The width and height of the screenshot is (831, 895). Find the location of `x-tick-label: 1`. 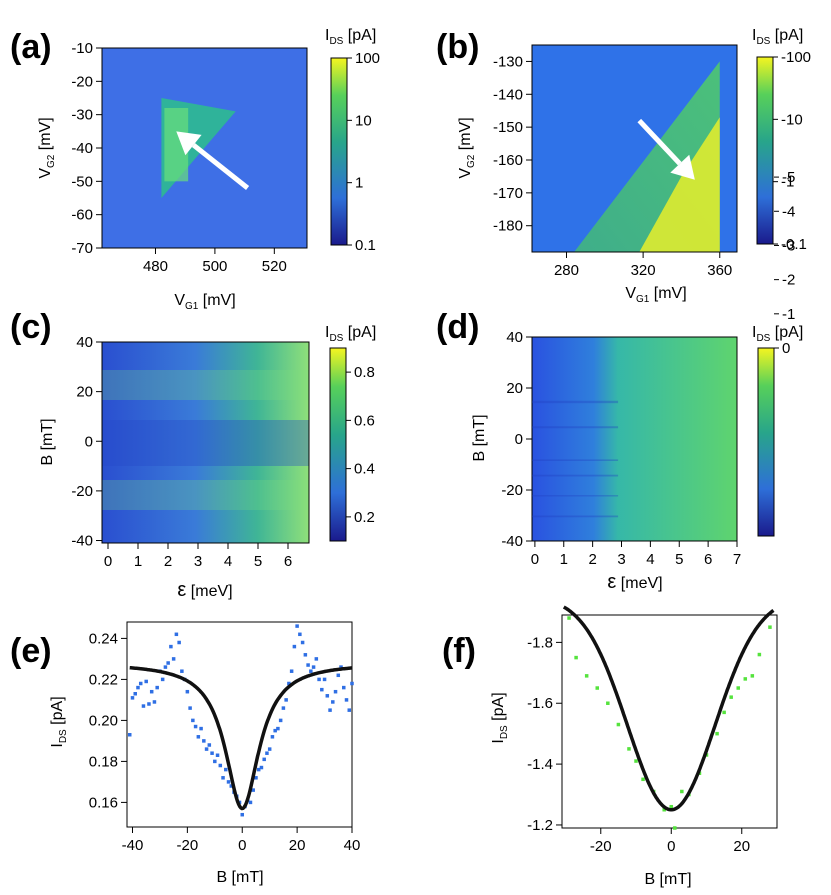

x-tick-label: 1 is located at coordinates (564, 559).